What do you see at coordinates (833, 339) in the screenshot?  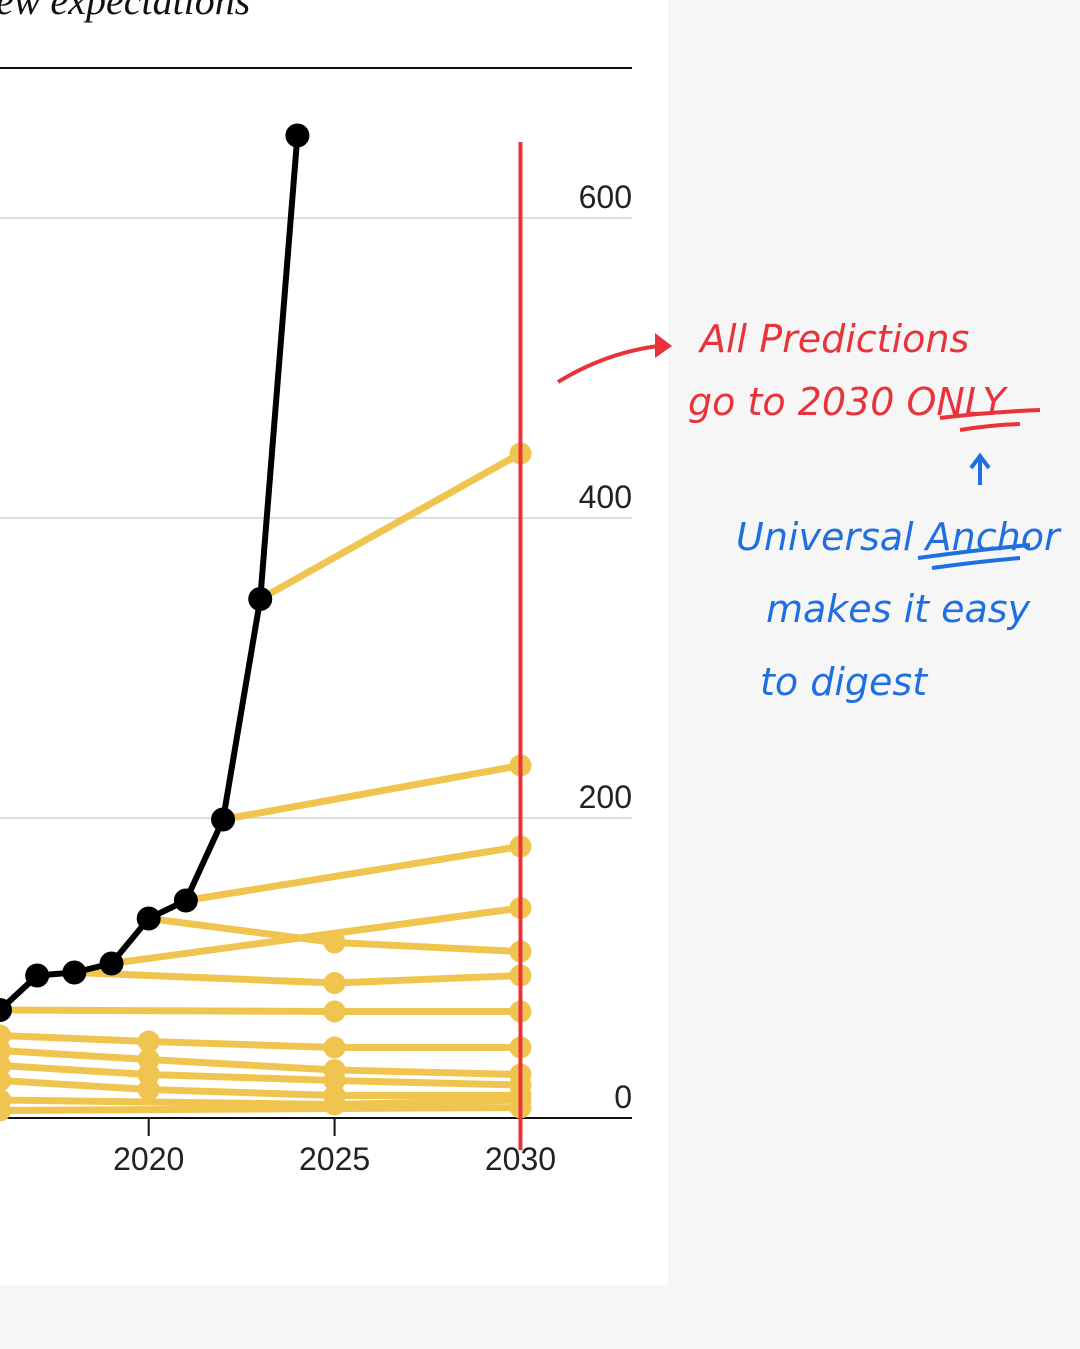 I see `annotation-text: All Predictions` at bounding box center [833, 339].